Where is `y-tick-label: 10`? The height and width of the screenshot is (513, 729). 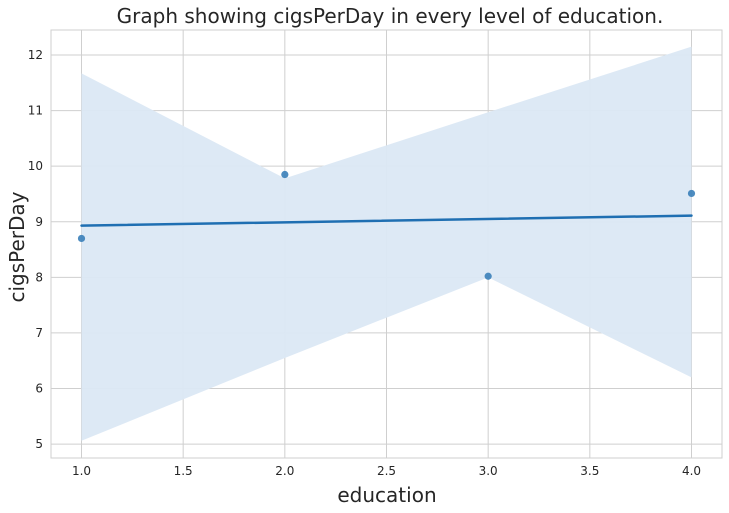 y-tick-label: 10 is located at coordinates (35, 166).